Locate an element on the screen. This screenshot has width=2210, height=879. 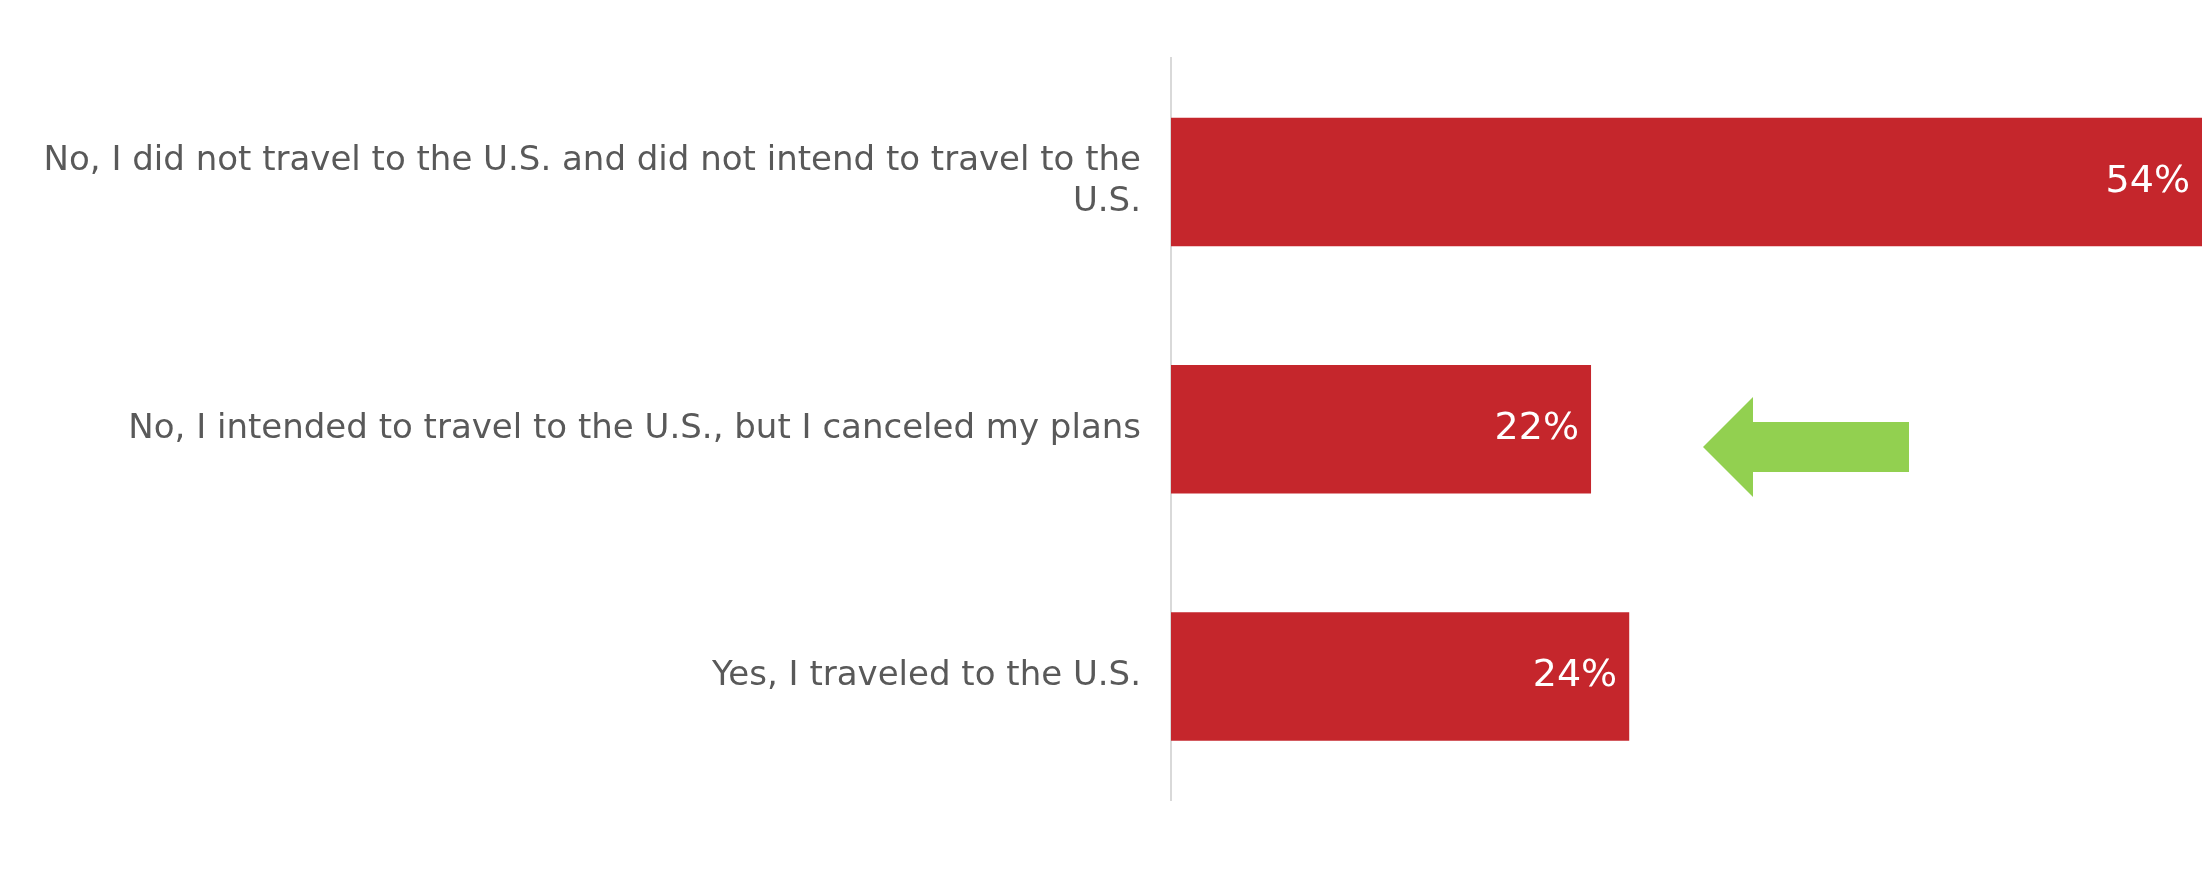
y-tick-label: No, I intended to travel to the U.S., but I canceled my plans is located at coordinates (634, 426).